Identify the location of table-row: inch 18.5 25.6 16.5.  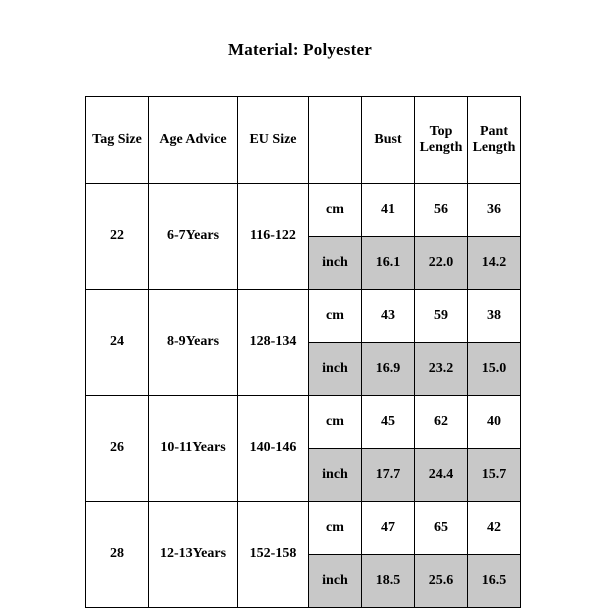
(303, 581).